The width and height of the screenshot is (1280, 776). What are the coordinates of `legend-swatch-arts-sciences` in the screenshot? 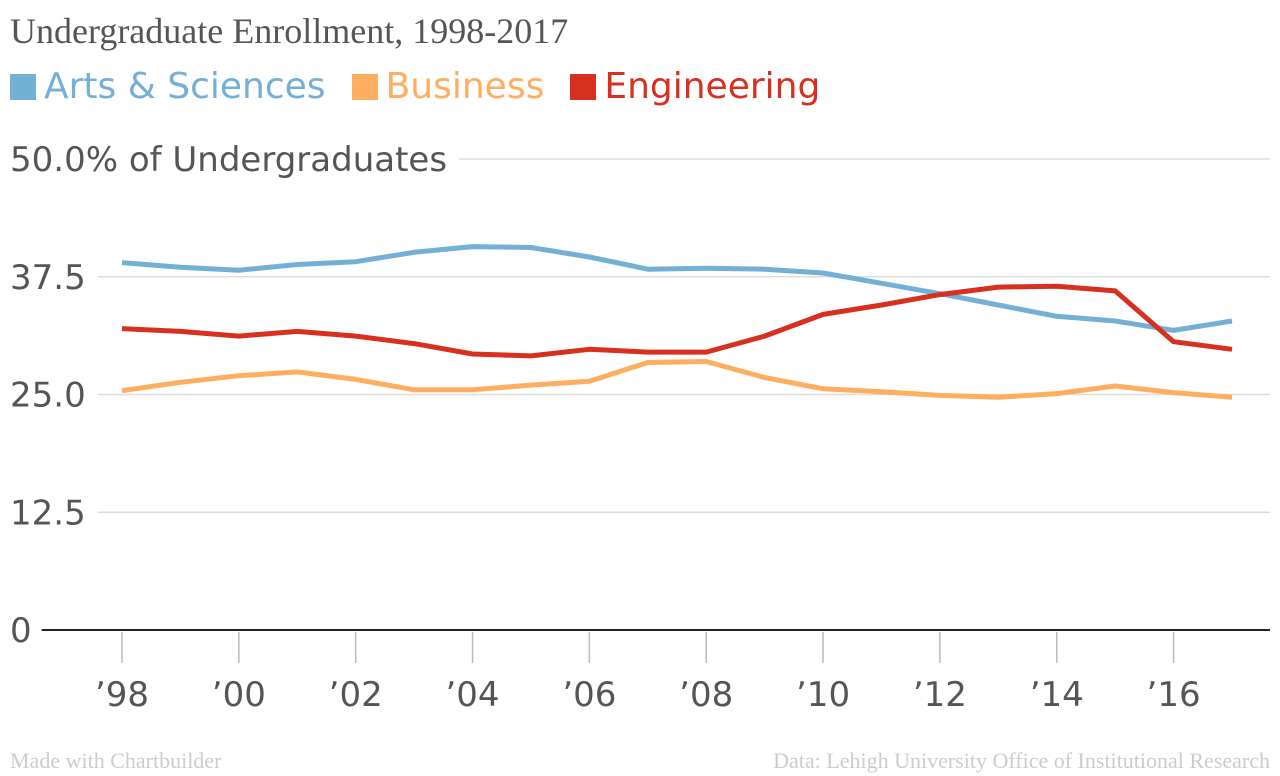 It's located at (23, 86).